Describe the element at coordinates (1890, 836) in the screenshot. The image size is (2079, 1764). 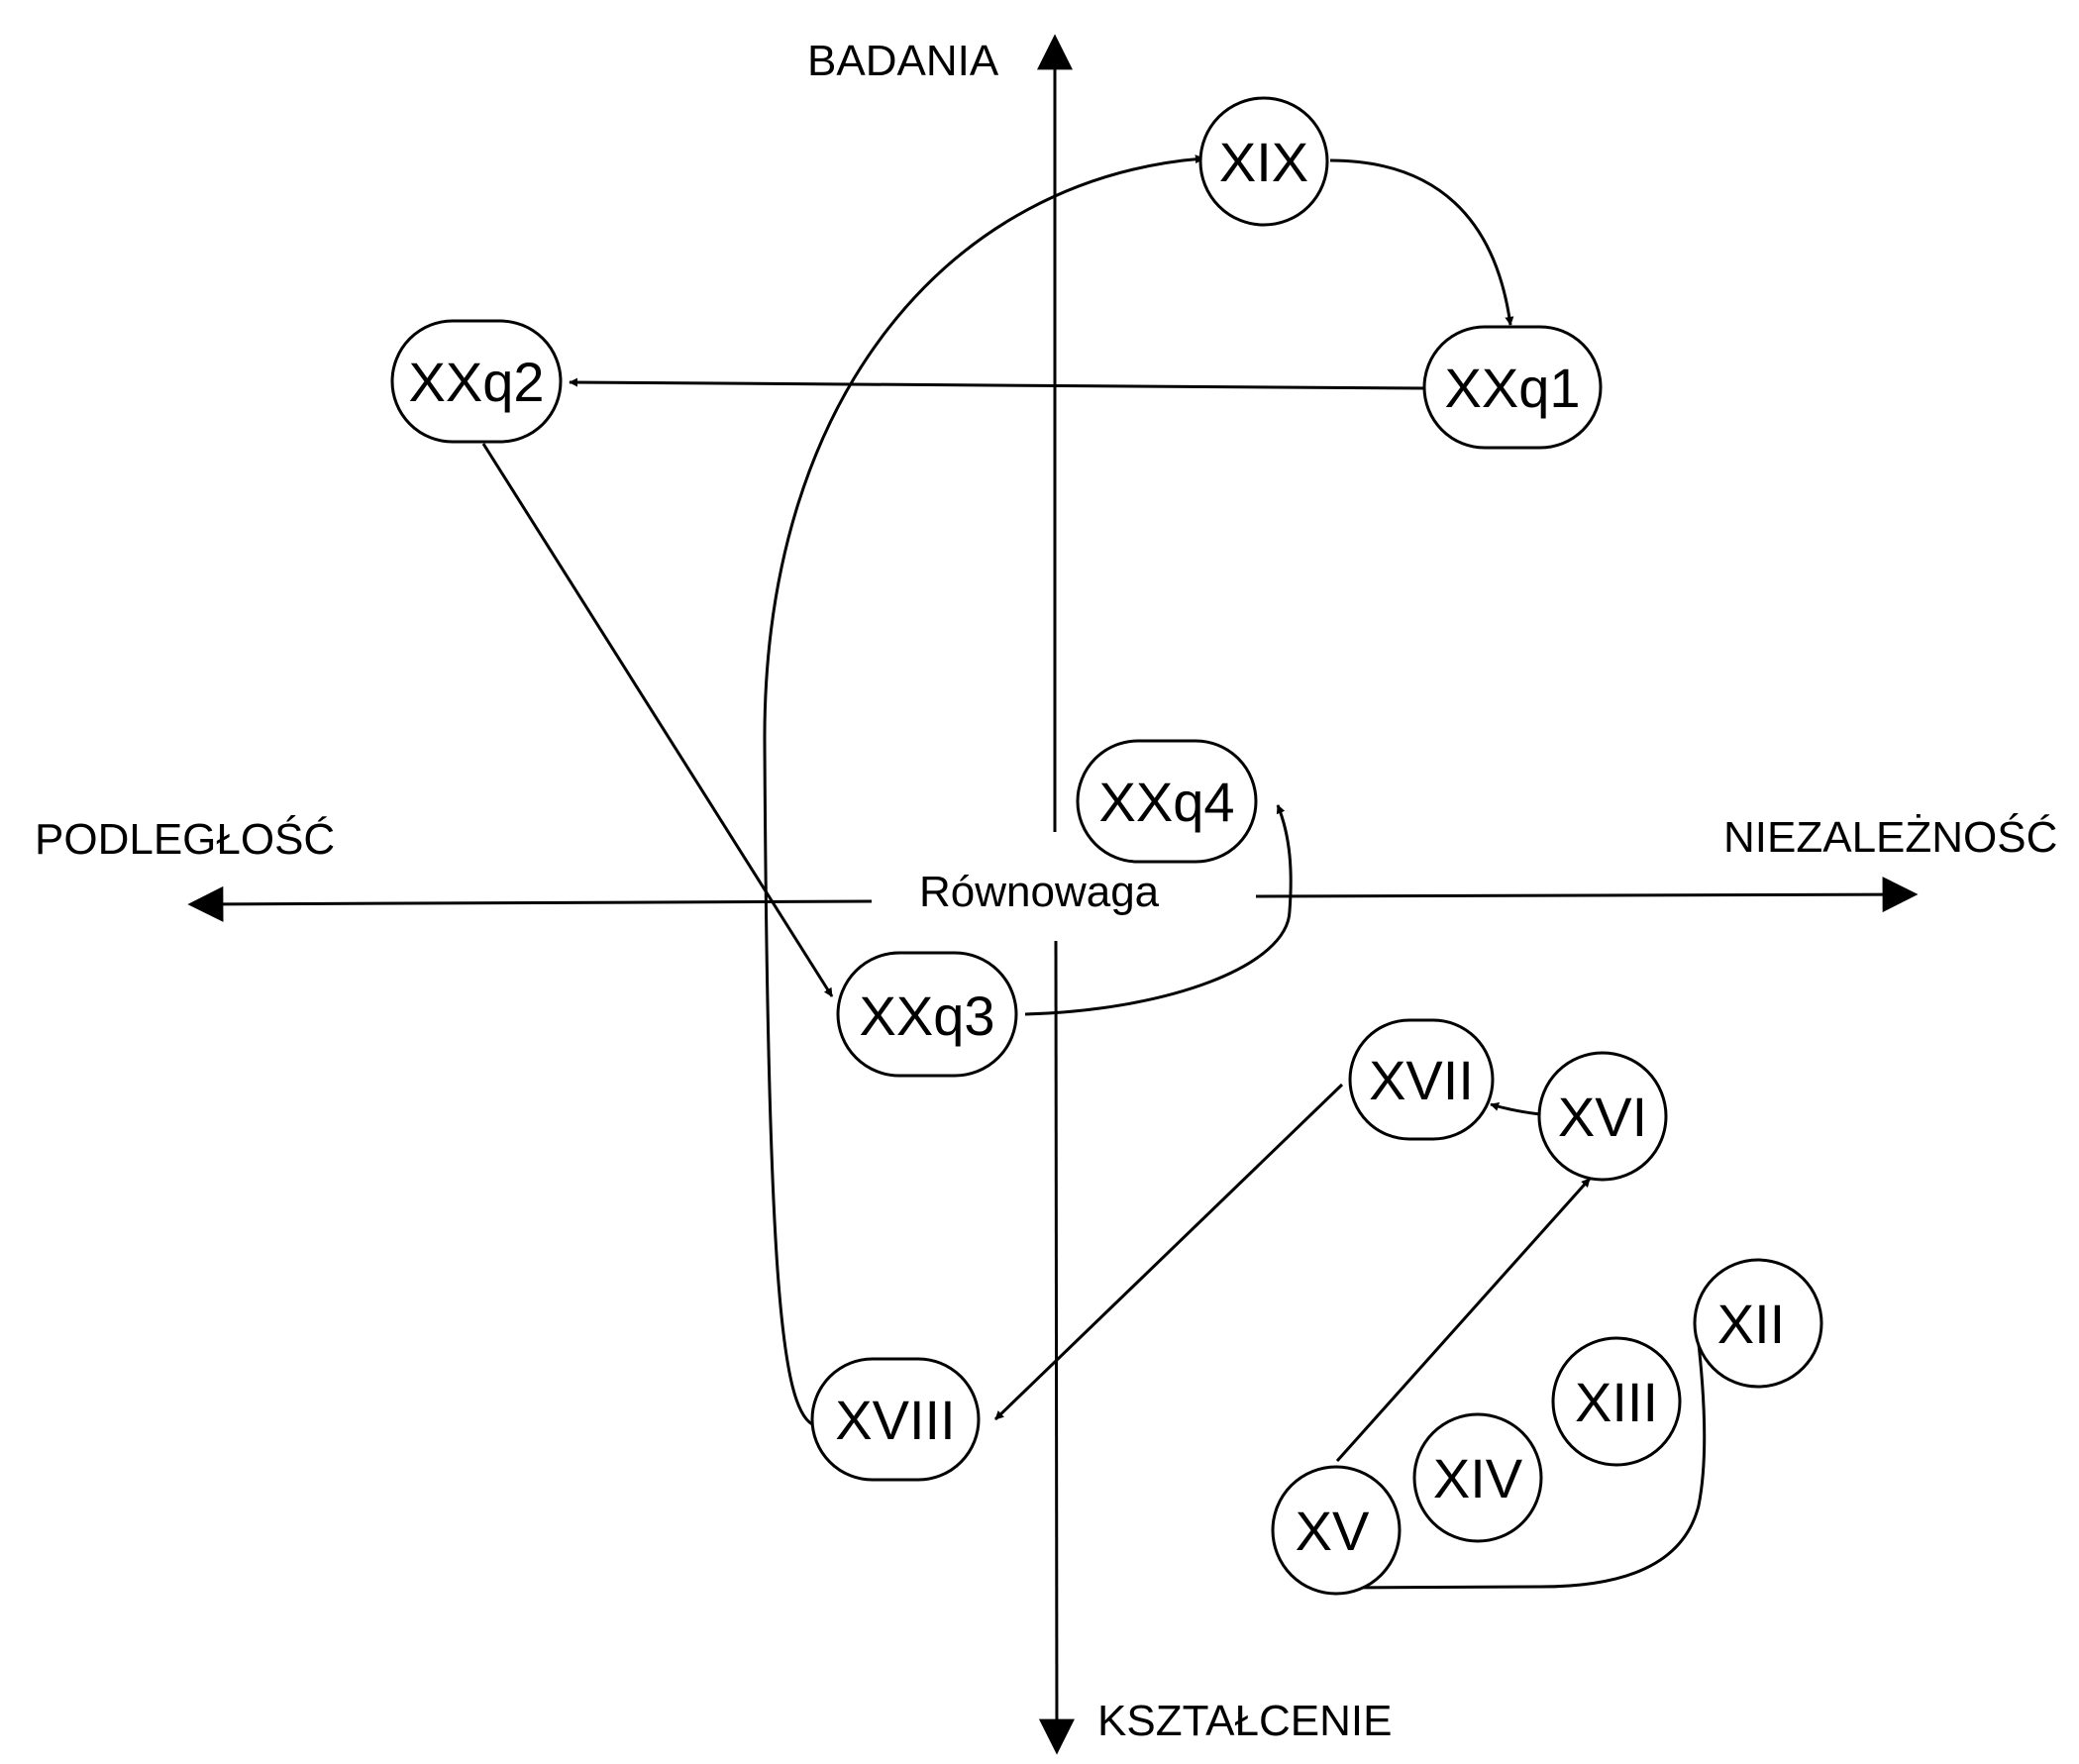
I see `axis-label-right: NIEZALEŻNOŚĆ` at that location.